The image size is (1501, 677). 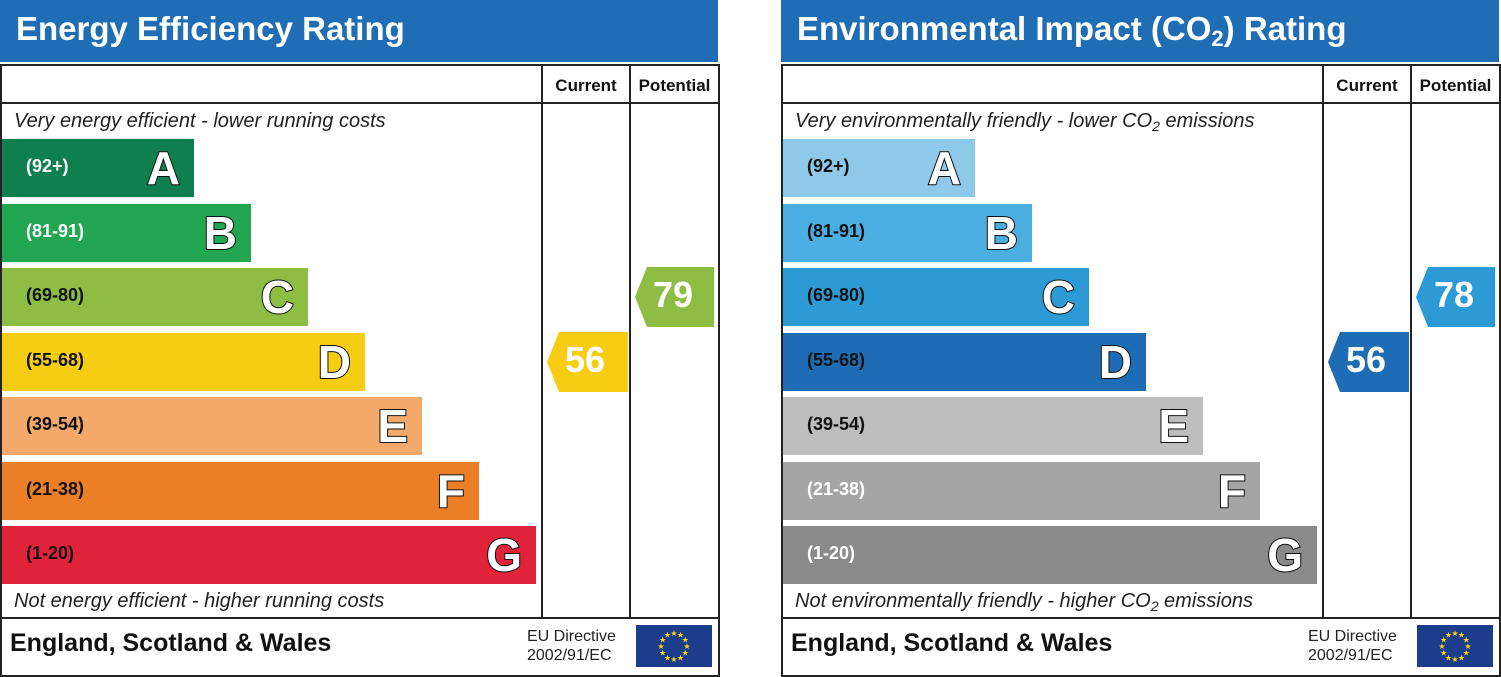 What do you see at coordinates (126, 232) in the screenshot?
I see `band-b: (81-91) B` at bounding box center [126, 232].